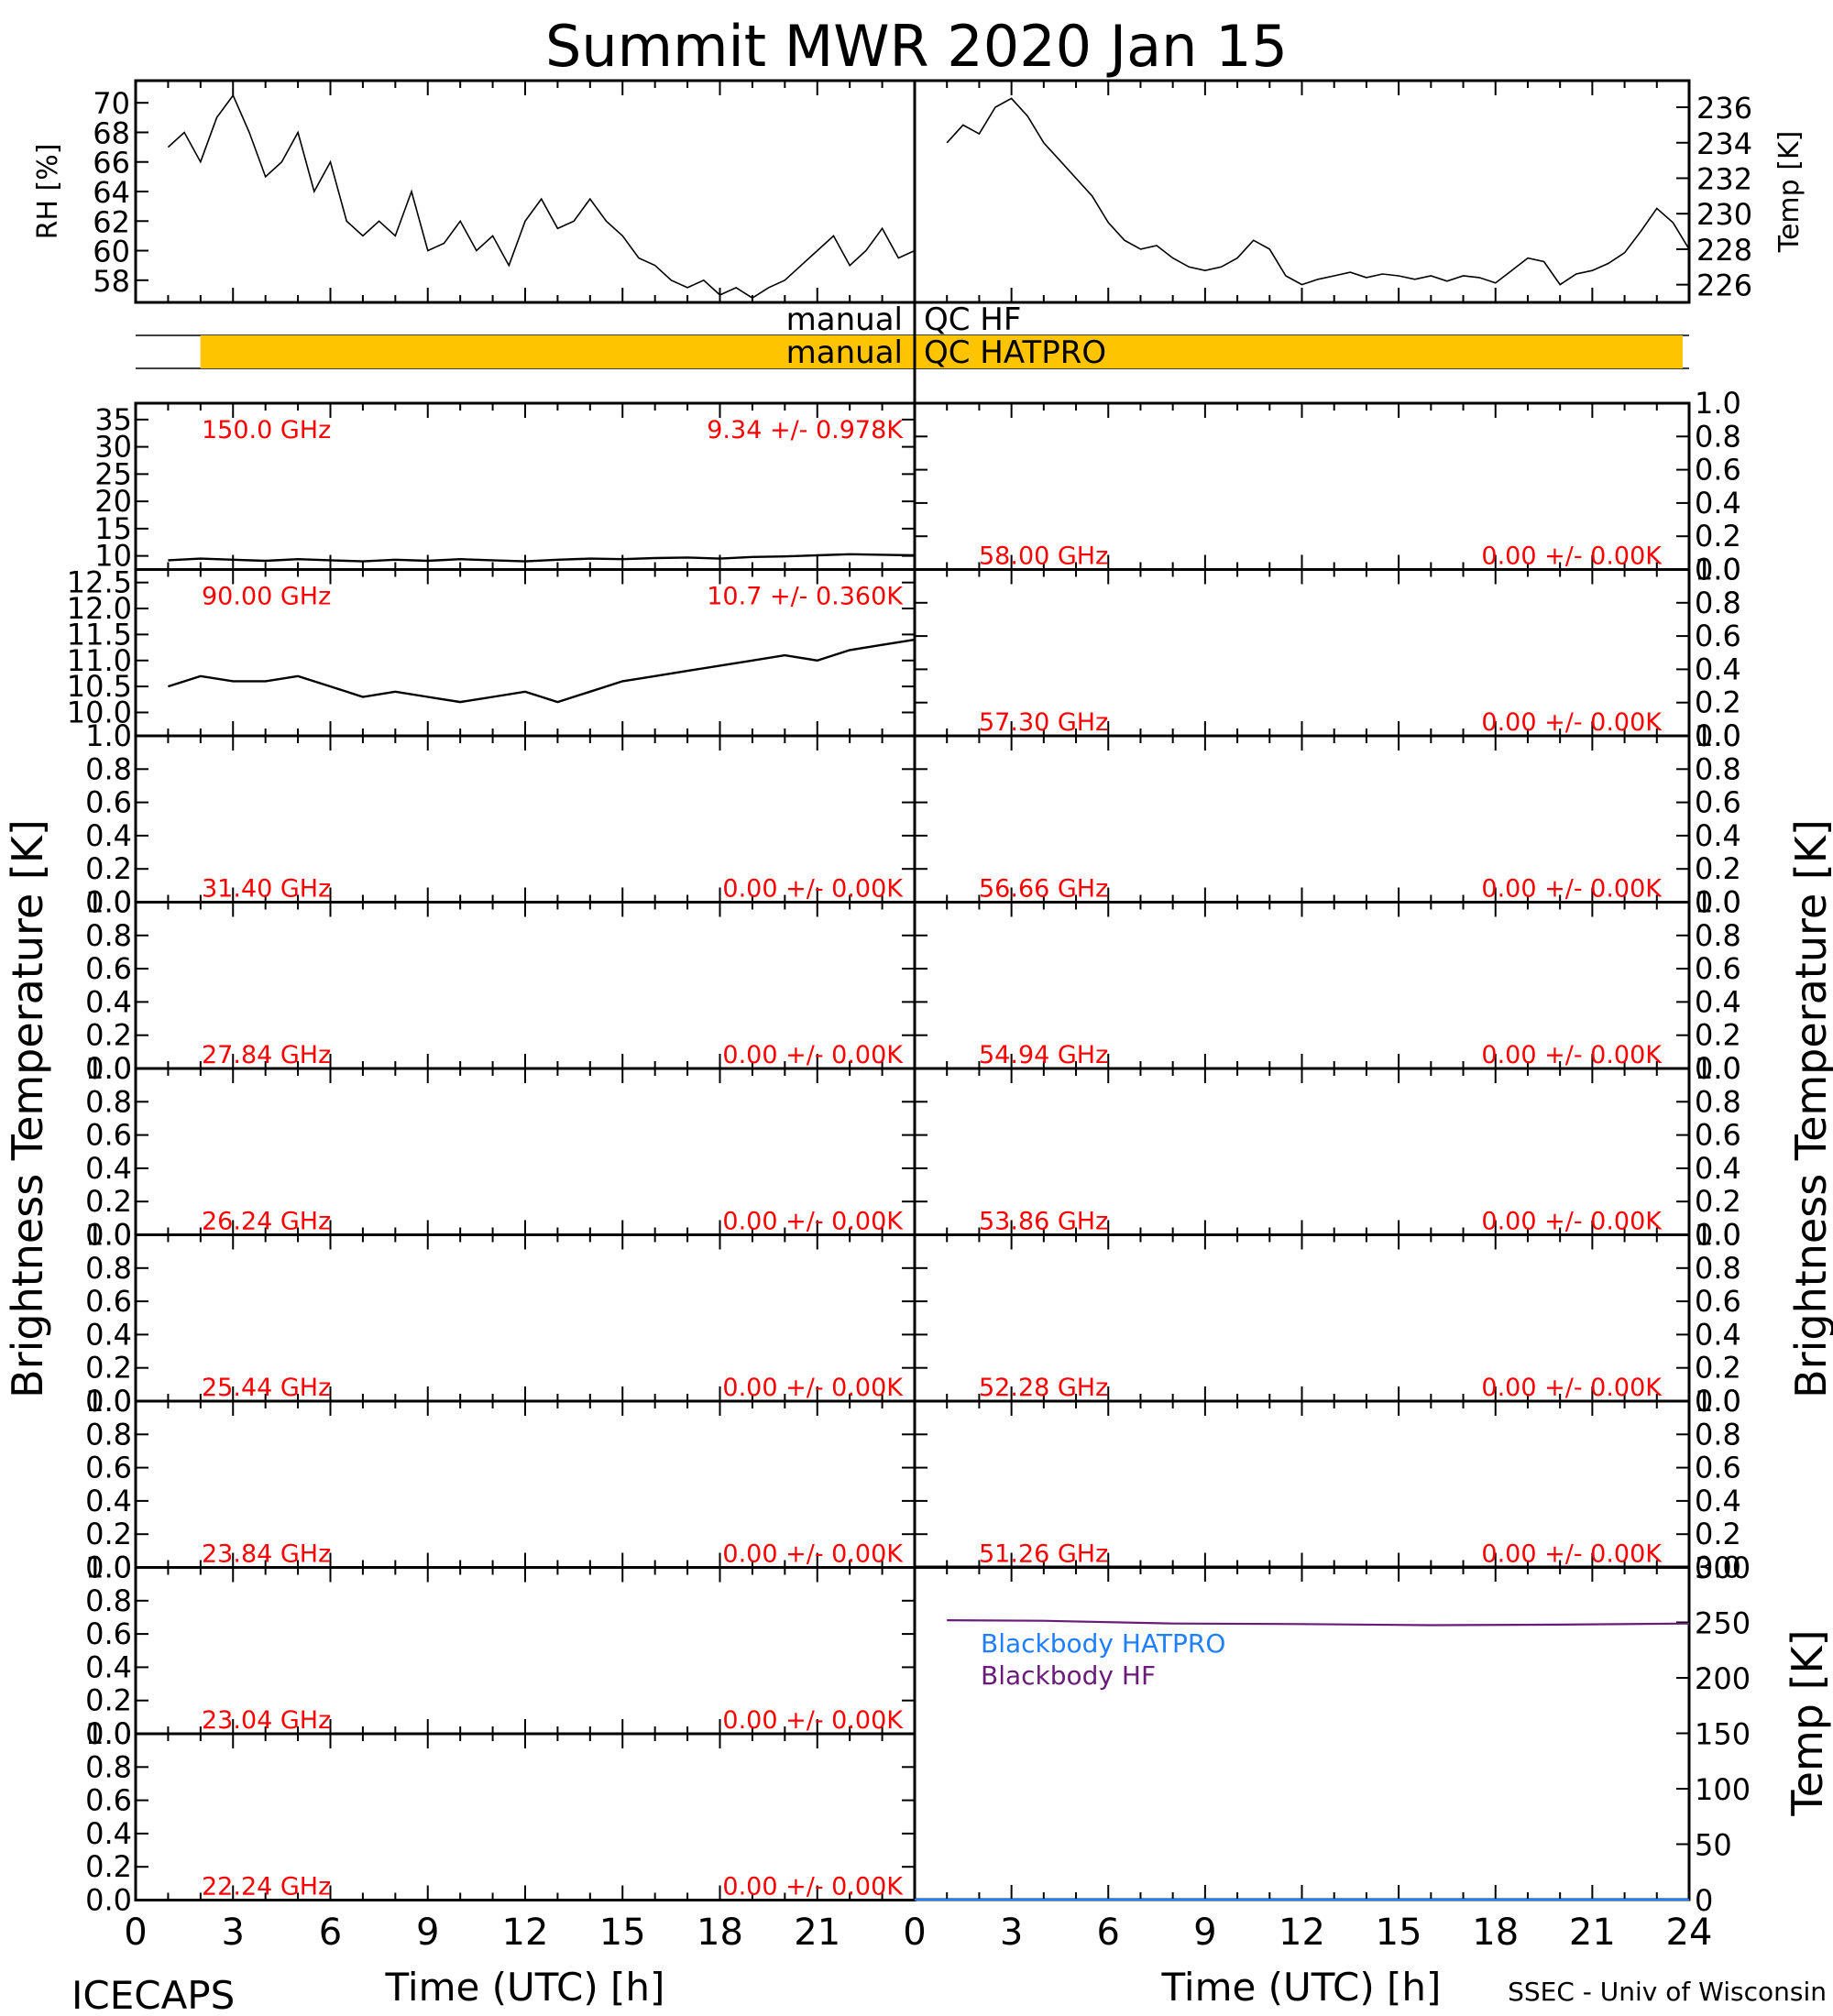 The width and height of the screenshot is (1833, 2016). Describe the element at coordinates (1043, 722) in the screenshot. I see `channel-frequency-label: 57.30 GHz` at that location.